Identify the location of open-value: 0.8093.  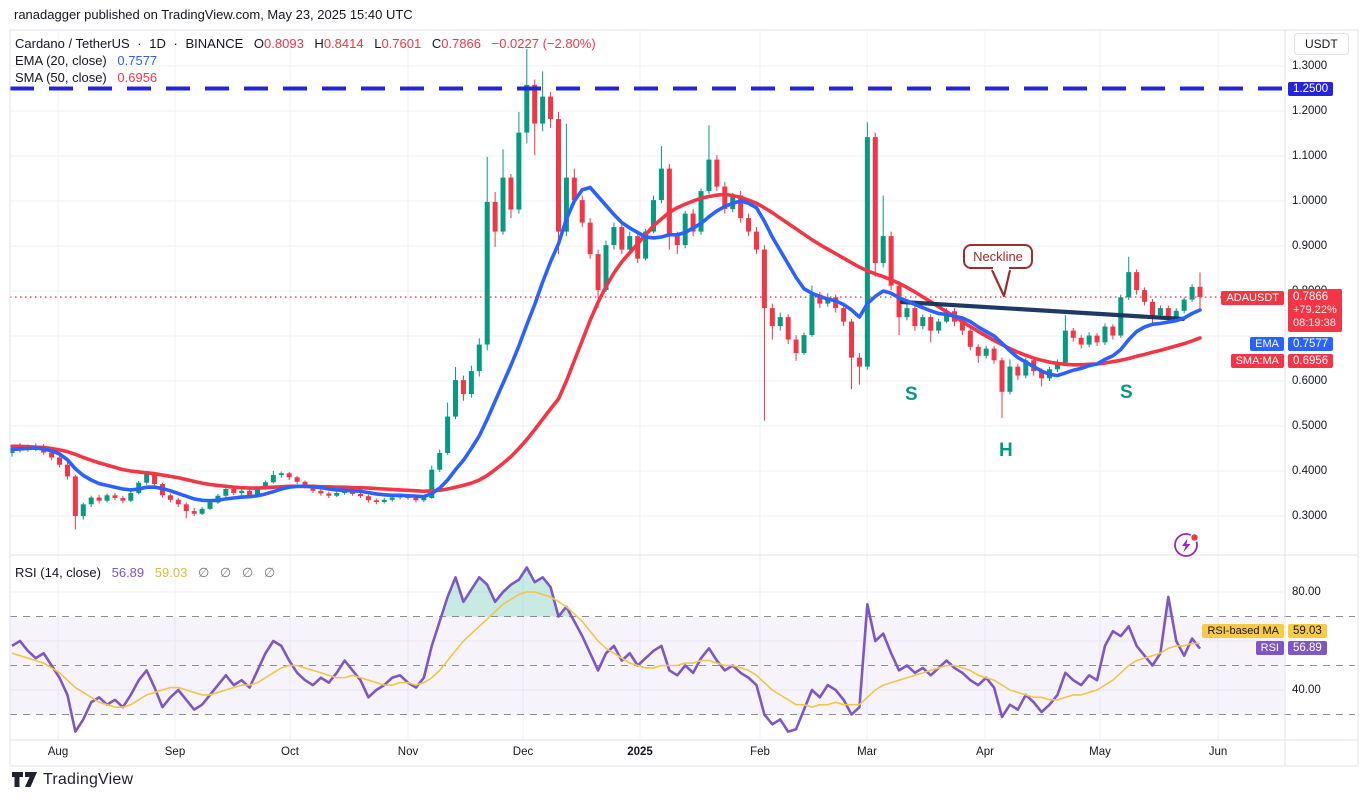
(284, 43).